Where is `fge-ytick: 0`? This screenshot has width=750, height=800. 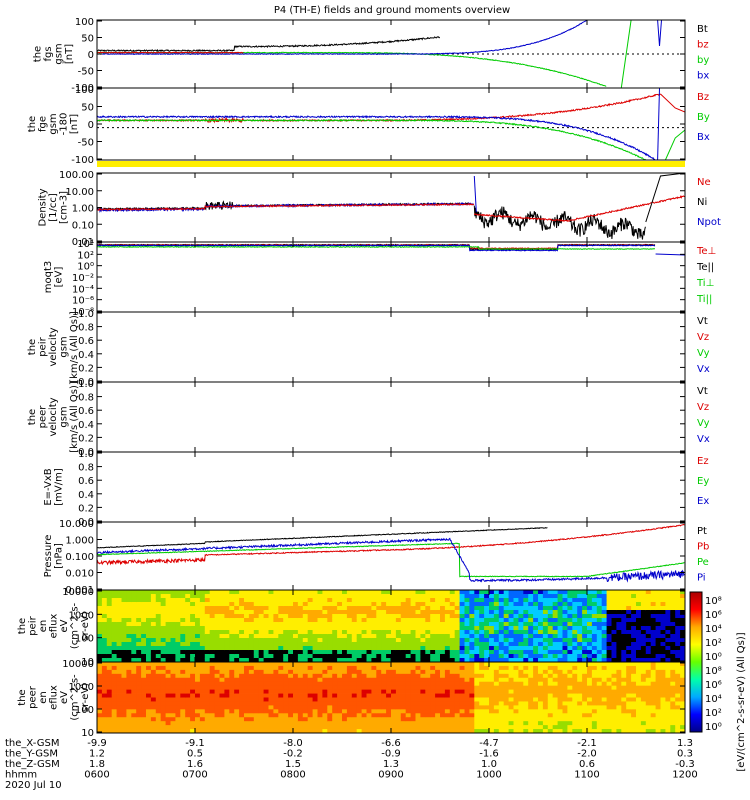
fge-ytick: 0 is located at coordinates (91, 125).